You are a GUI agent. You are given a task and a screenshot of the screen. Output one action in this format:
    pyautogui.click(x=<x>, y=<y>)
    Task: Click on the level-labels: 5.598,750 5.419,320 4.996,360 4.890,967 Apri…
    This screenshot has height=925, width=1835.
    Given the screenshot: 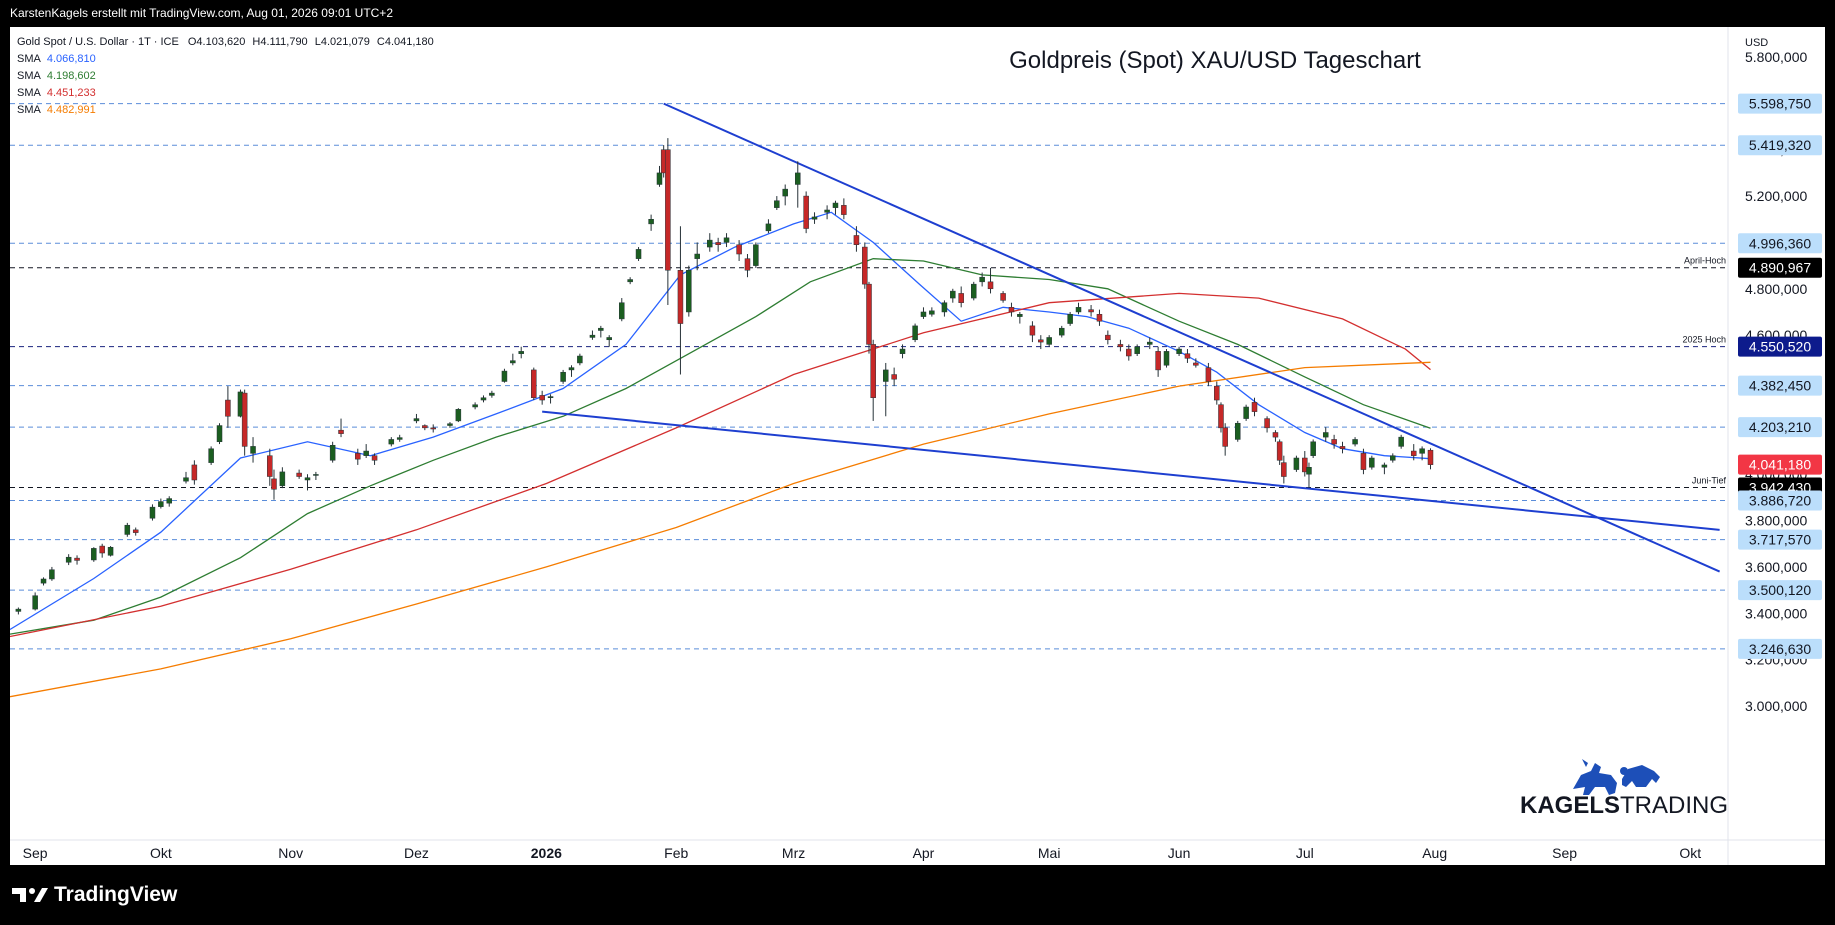 What is the action you would take?
    pyautogui.click(x=1752, y=376)
    